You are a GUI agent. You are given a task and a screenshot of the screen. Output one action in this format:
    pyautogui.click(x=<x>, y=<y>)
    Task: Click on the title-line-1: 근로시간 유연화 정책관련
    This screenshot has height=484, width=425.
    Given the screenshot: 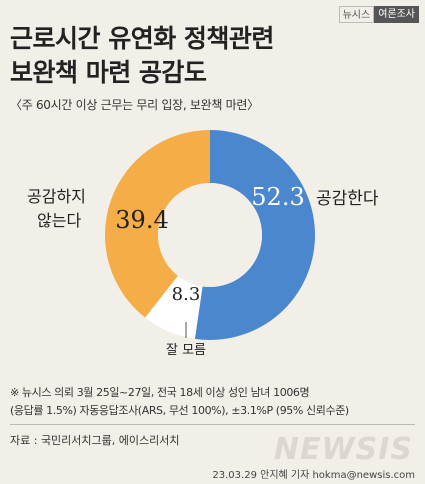 What is the action you would take?
    pyautogui.click(x=142, y=38)
    